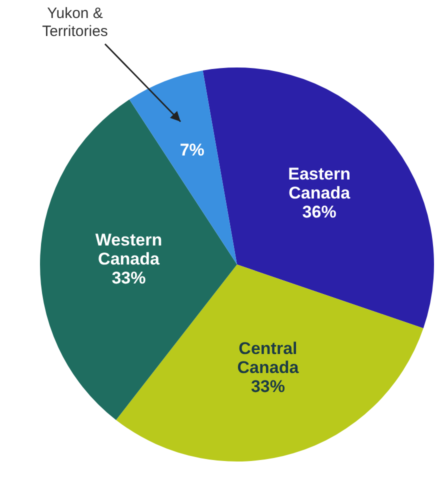  What do you see at coordinates (75, 22) in the screenshot?
I see `slice-label: Yukon & Territories` at bounding box center [75, 22].